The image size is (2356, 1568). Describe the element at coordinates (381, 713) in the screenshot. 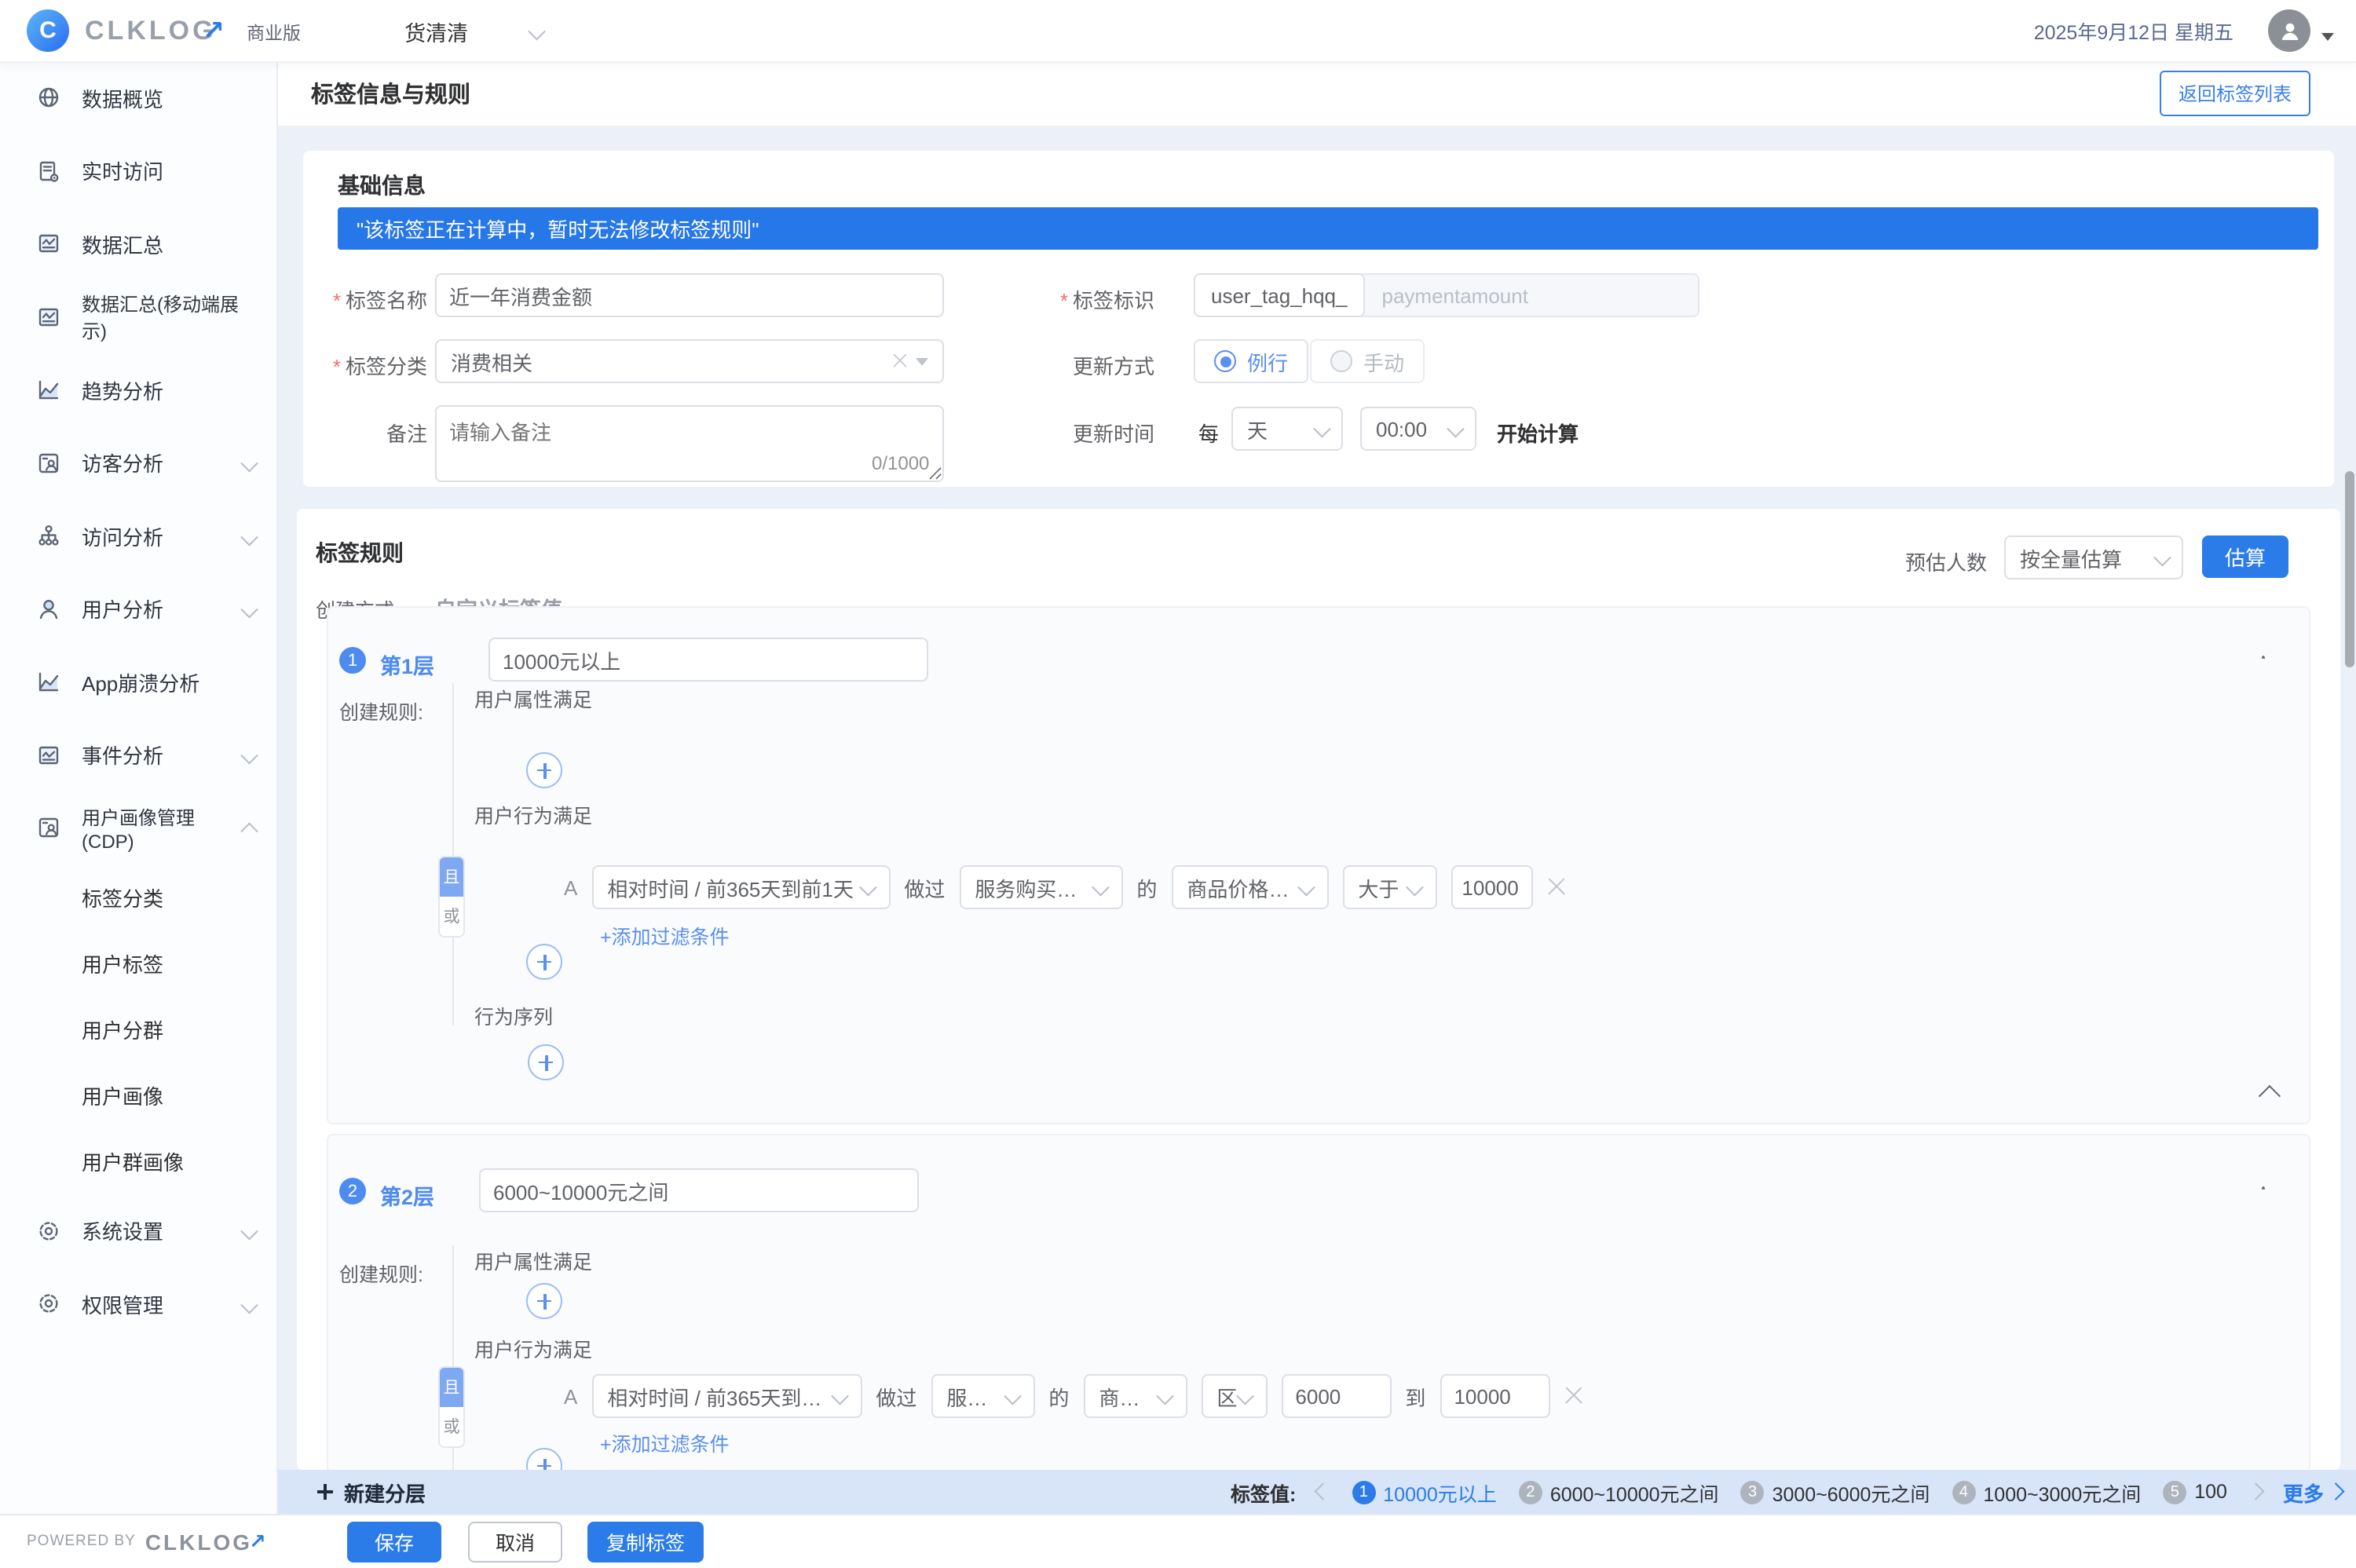

I see `create-rule-label: 创建规则:` at that location.